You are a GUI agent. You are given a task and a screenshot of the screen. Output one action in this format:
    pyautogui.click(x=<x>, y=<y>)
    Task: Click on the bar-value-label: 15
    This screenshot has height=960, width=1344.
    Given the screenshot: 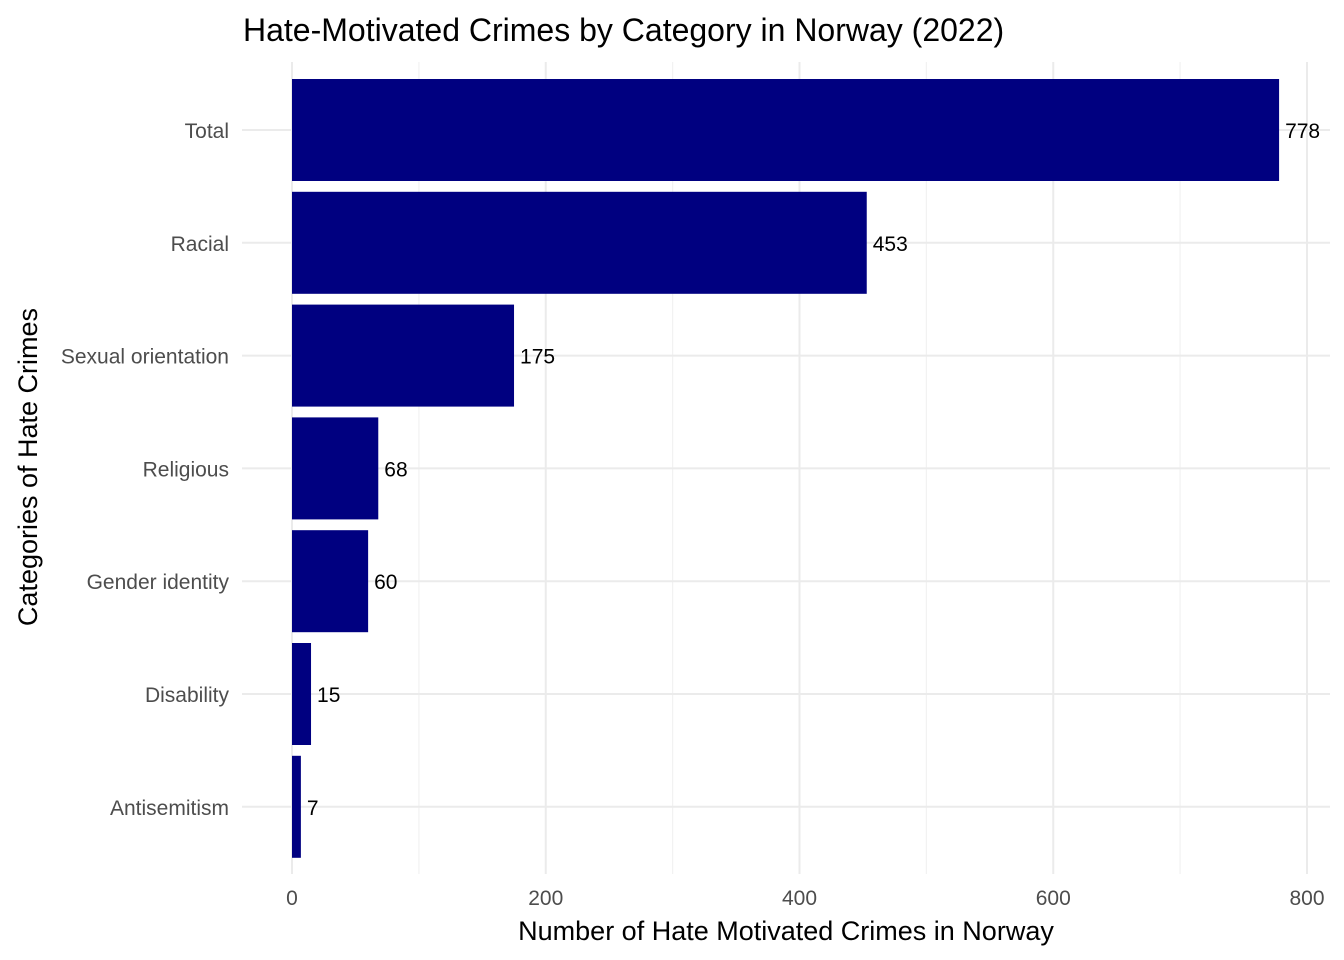 What is the action you would take?
    pyautogui.click(x=328, y=695)
    